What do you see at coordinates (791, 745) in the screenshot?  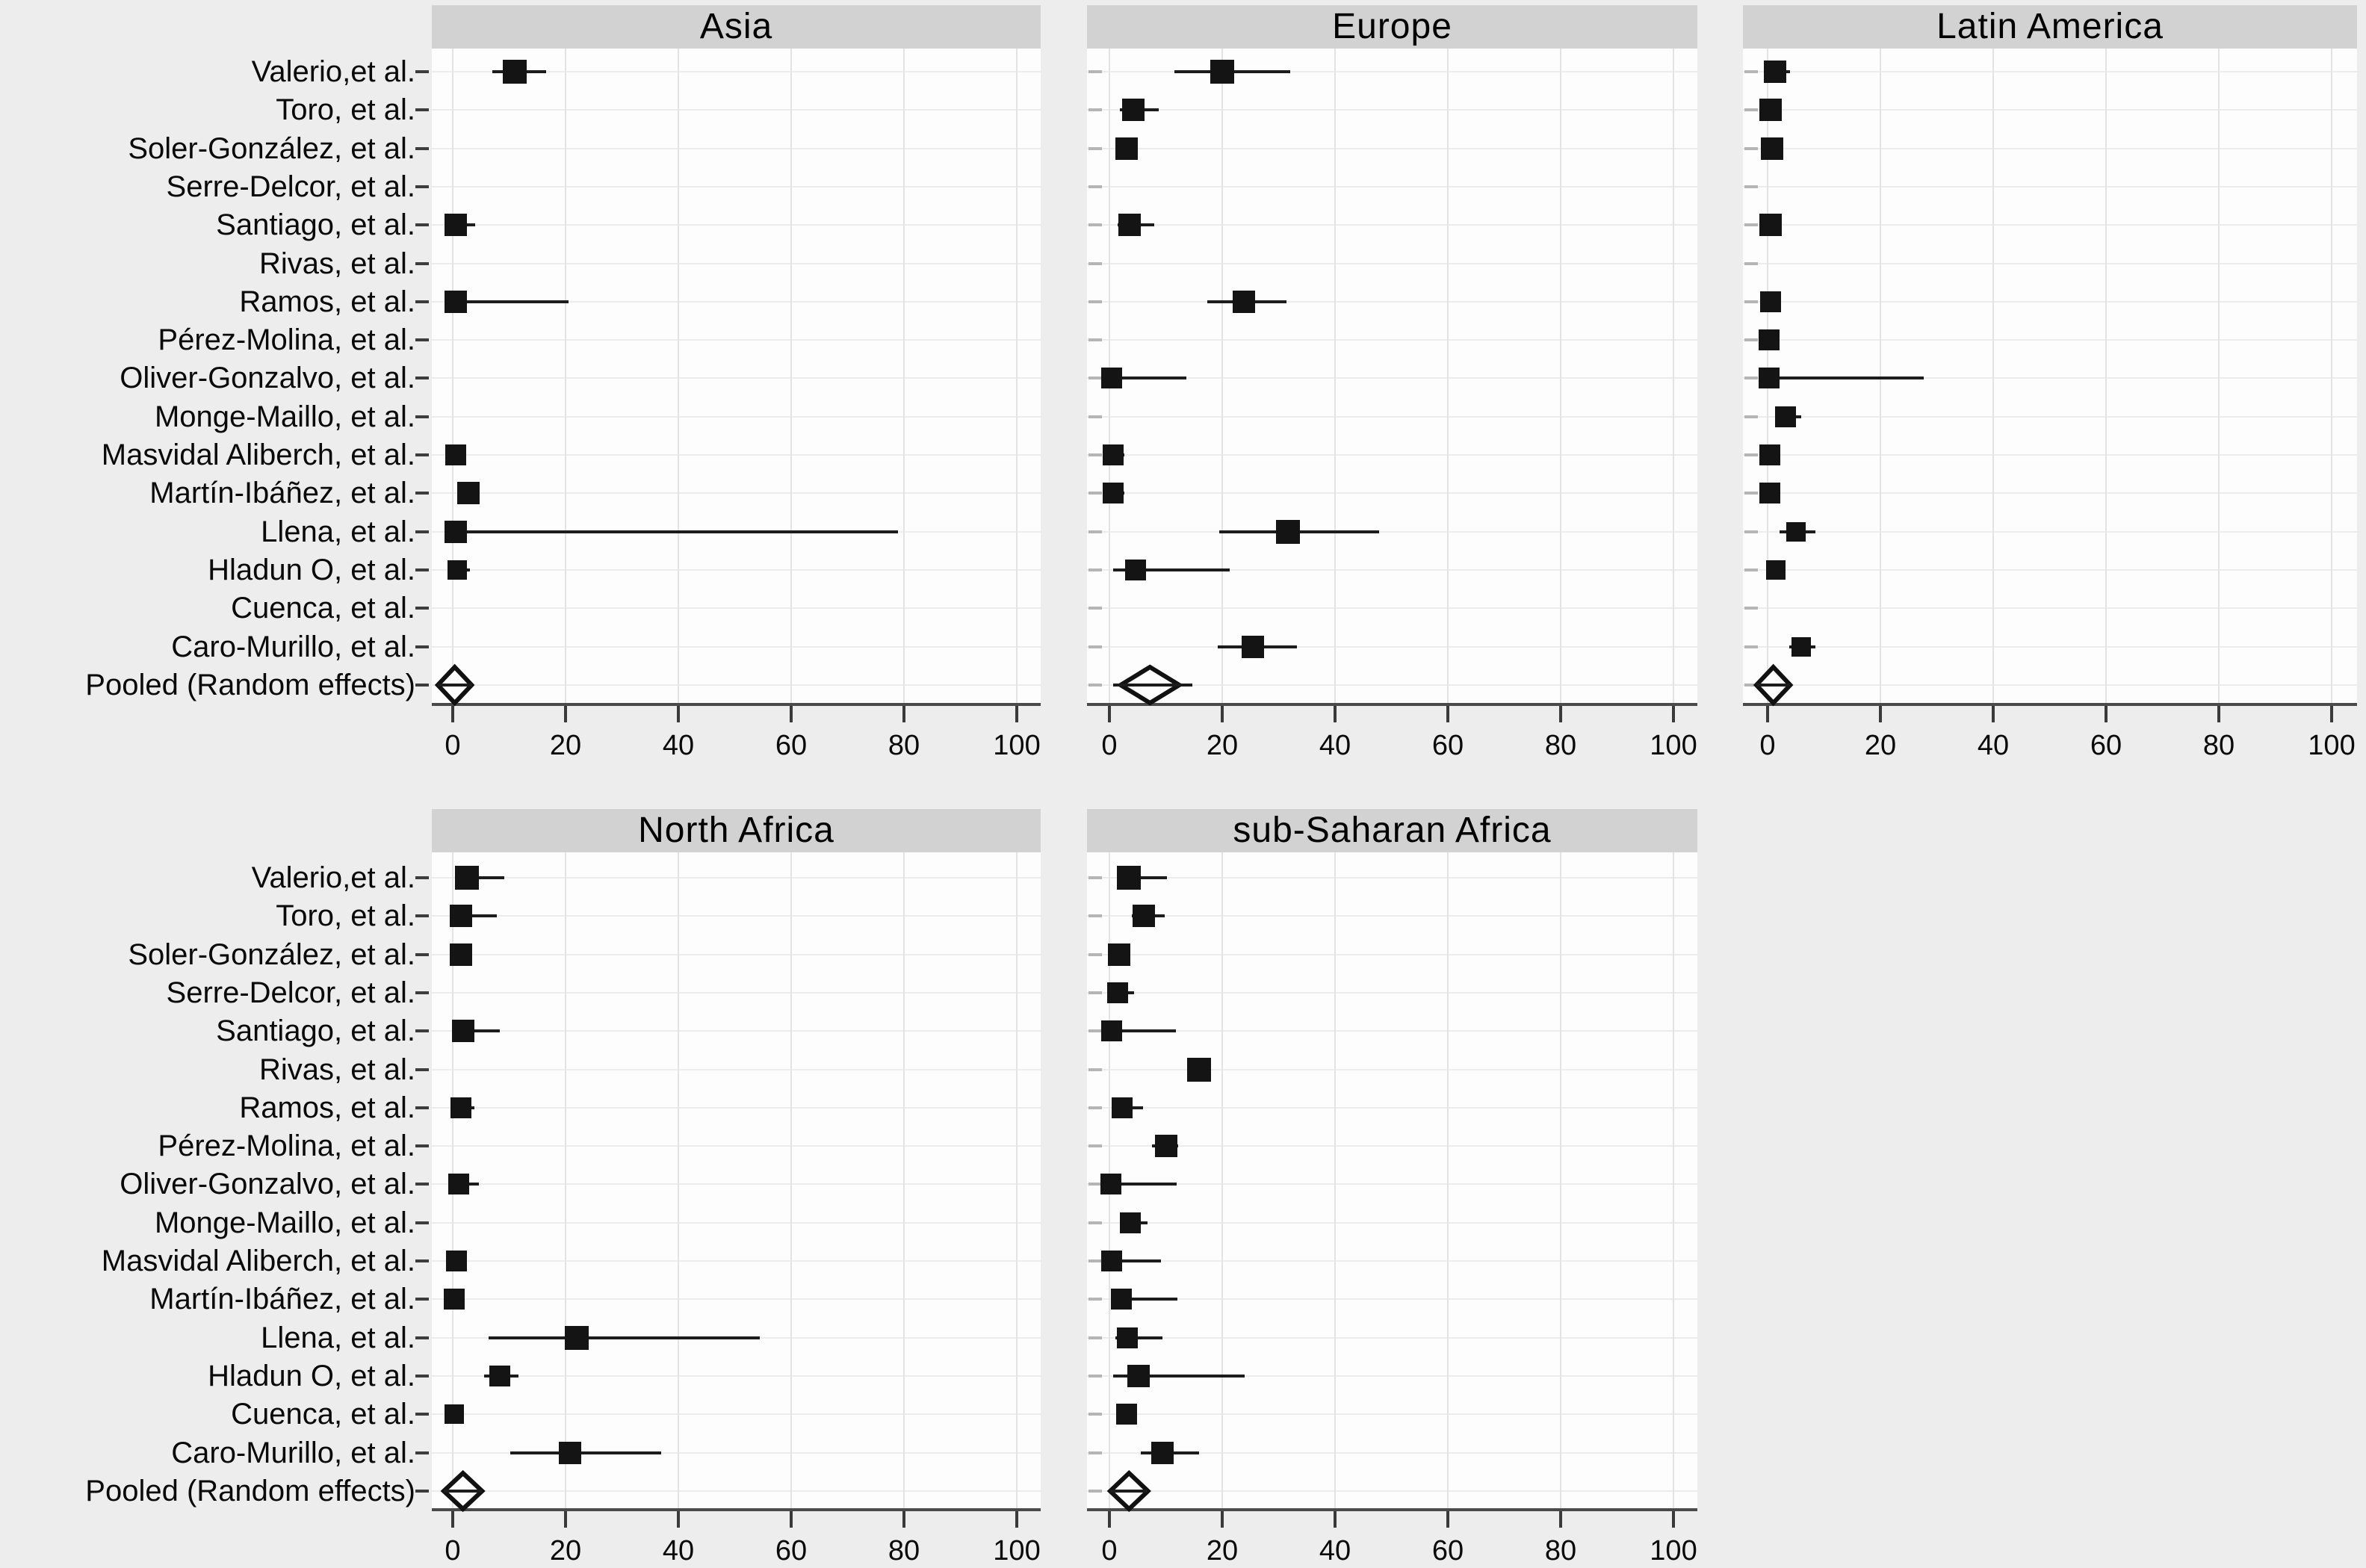 I see `x-axis-tick-label: 60` at bounding box center [791, 745].